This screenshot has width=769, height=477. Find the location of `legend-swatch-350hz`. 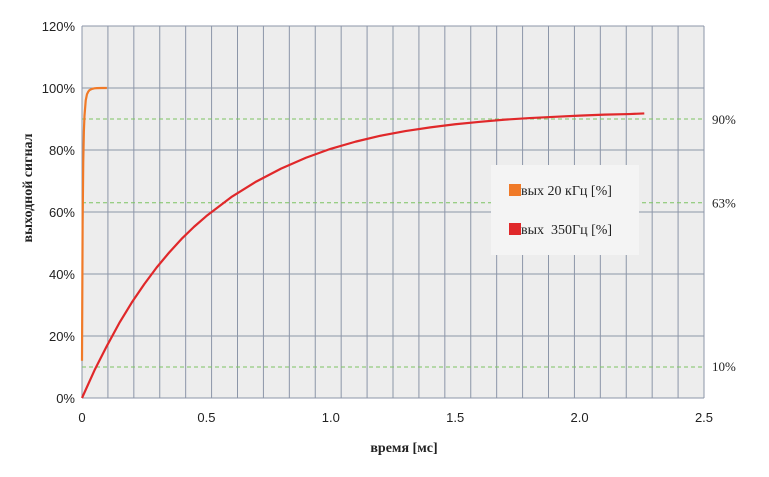

legend-swatch-350hz is located at coordinates (515, 229).